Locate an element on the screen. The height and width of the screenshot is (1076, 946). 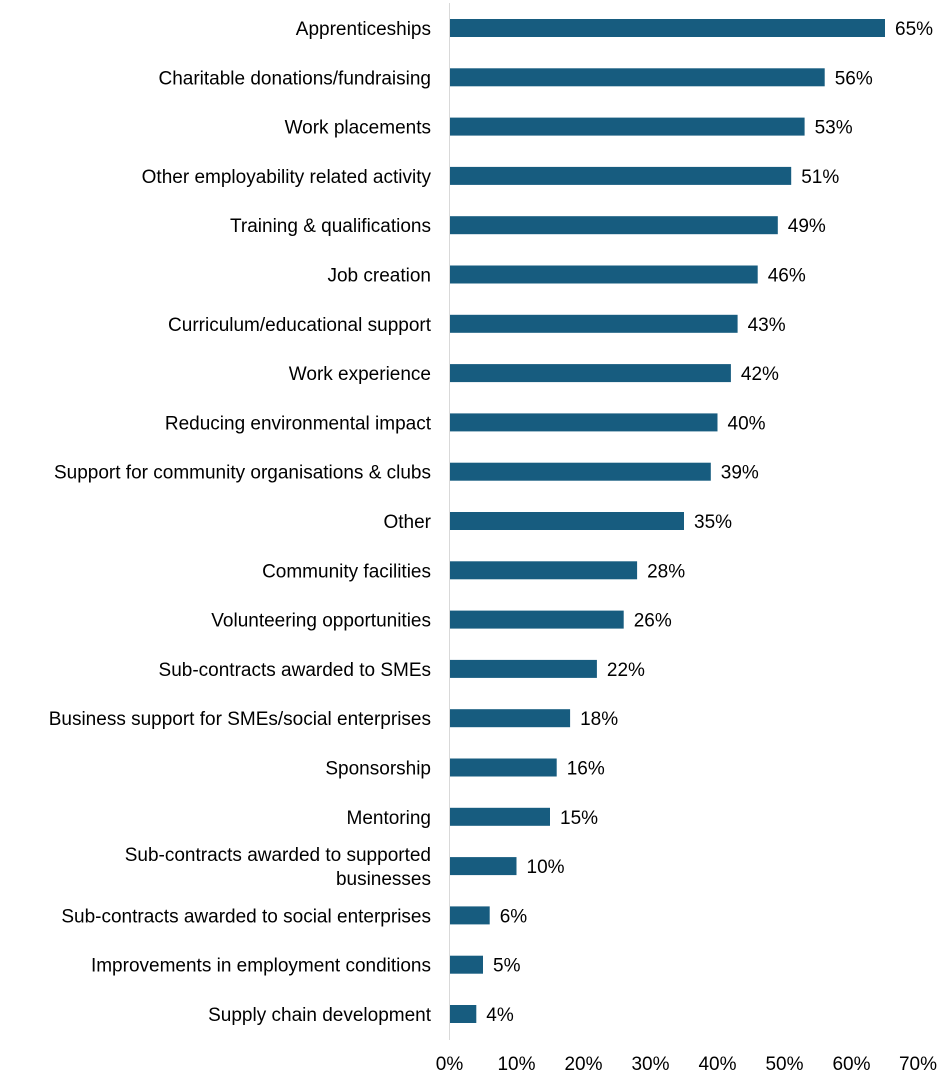
data-label: 4% is located at coordinates (500, 1015).